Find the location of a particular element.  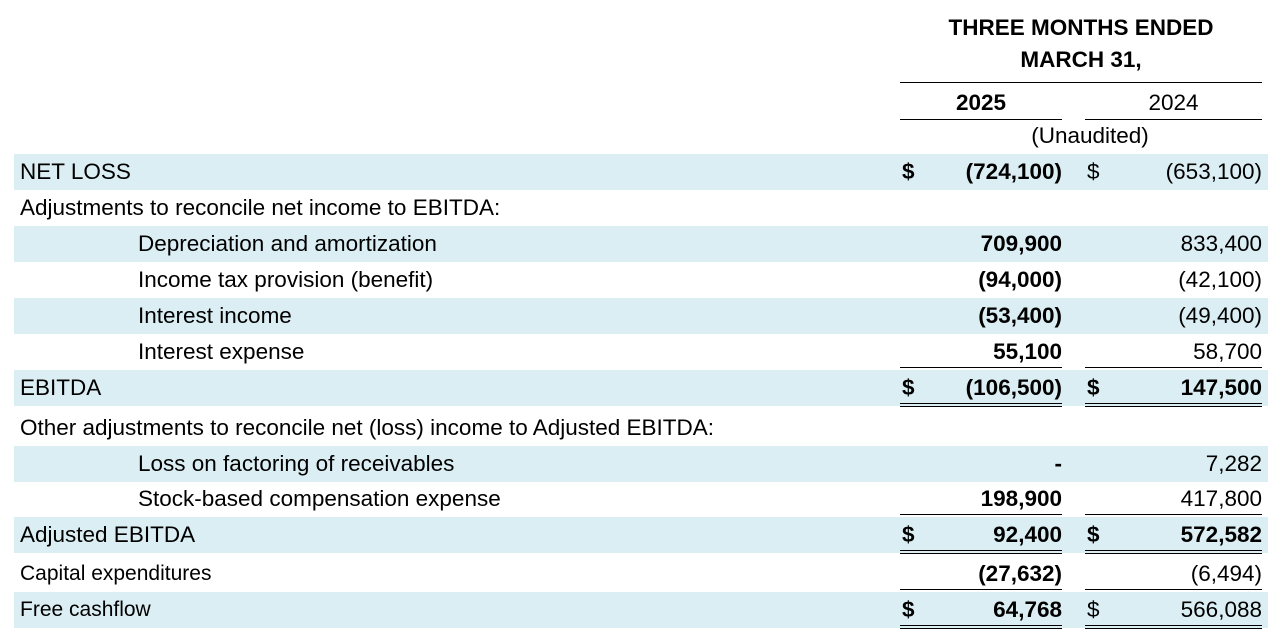

value-2024: $ 566,088 is located at coordinates (1173, 610).